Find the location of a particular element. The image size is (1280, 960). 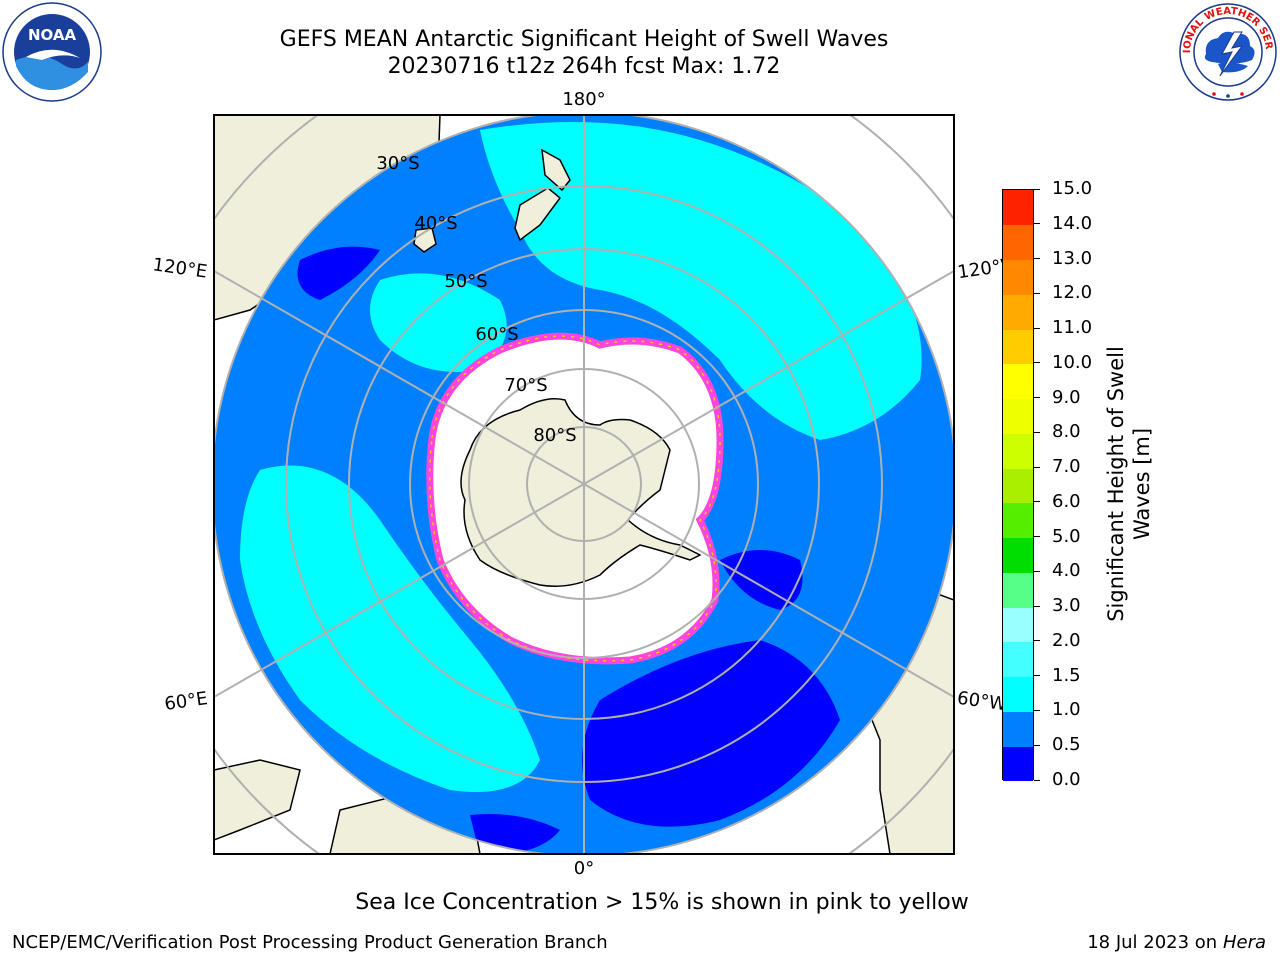

colorbar is located at coordinates (1018, 485).